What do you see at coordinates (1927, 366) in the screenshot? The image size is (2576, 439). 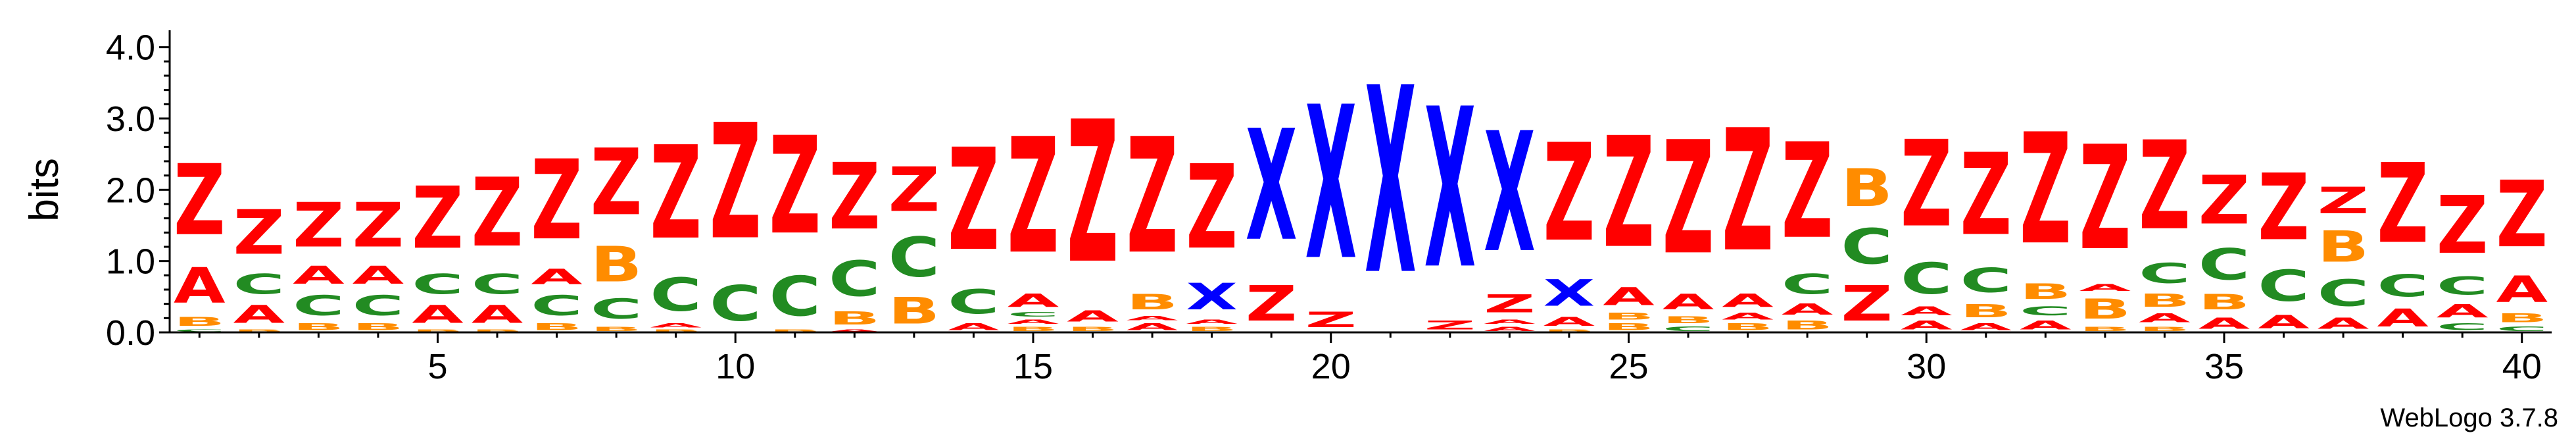 I see `x-tick-label: 30` at bounding box center [1927, 366].